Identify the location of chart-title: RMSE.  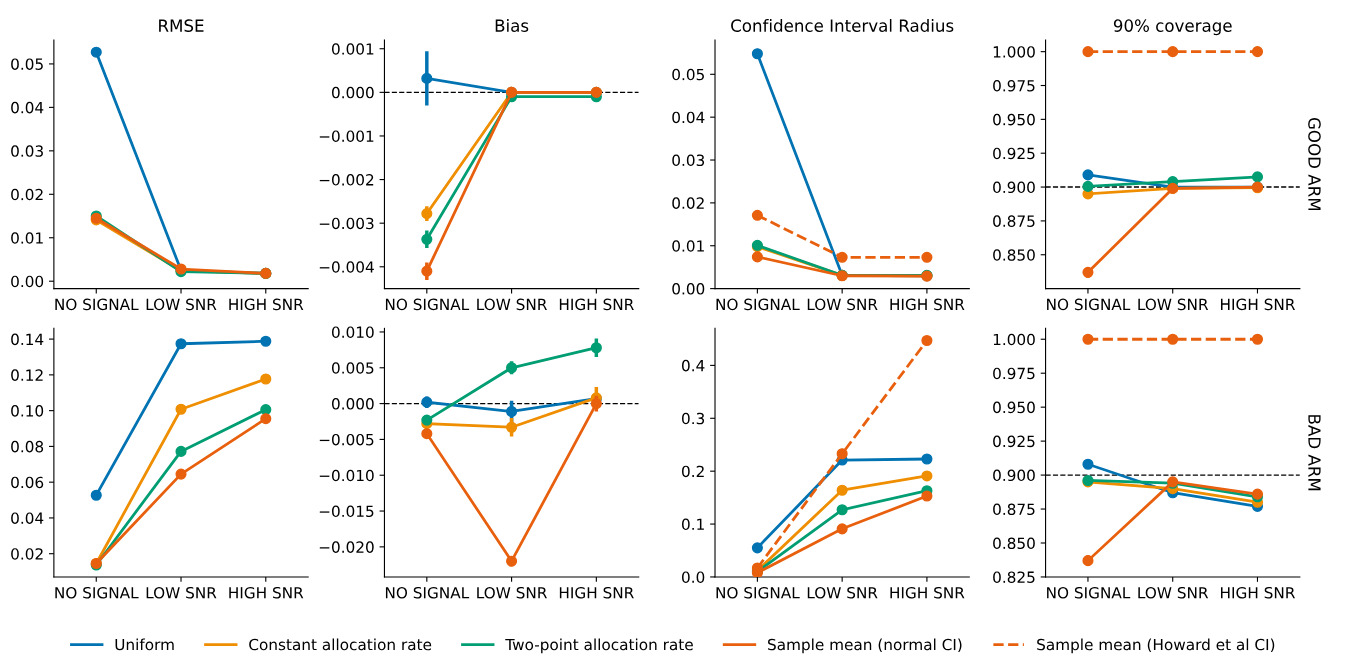
(181, 25).